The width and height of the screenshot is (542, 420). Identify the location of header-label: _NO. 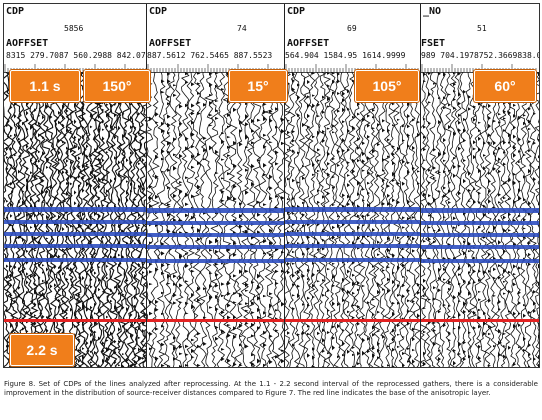
(432, 11).